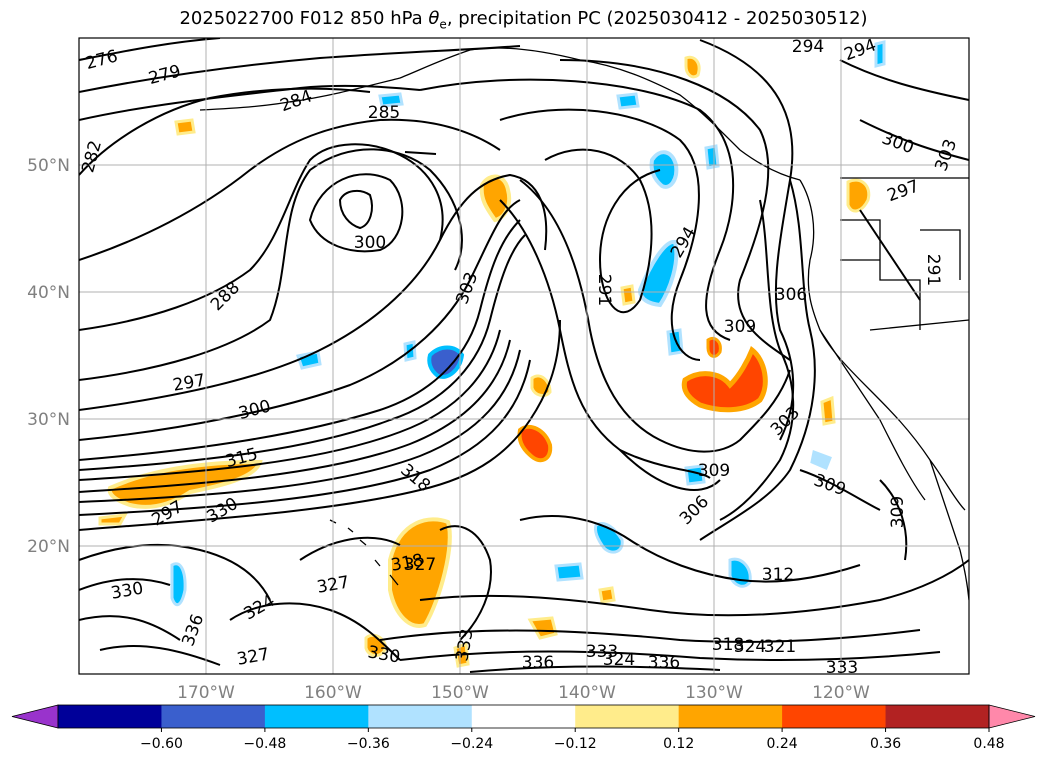 This screenshot has width=1047, height=767. What do you see at coordinates (728, 645) in the screenshot?
I see `contour-label: 318` at bounding box center [728, 645].